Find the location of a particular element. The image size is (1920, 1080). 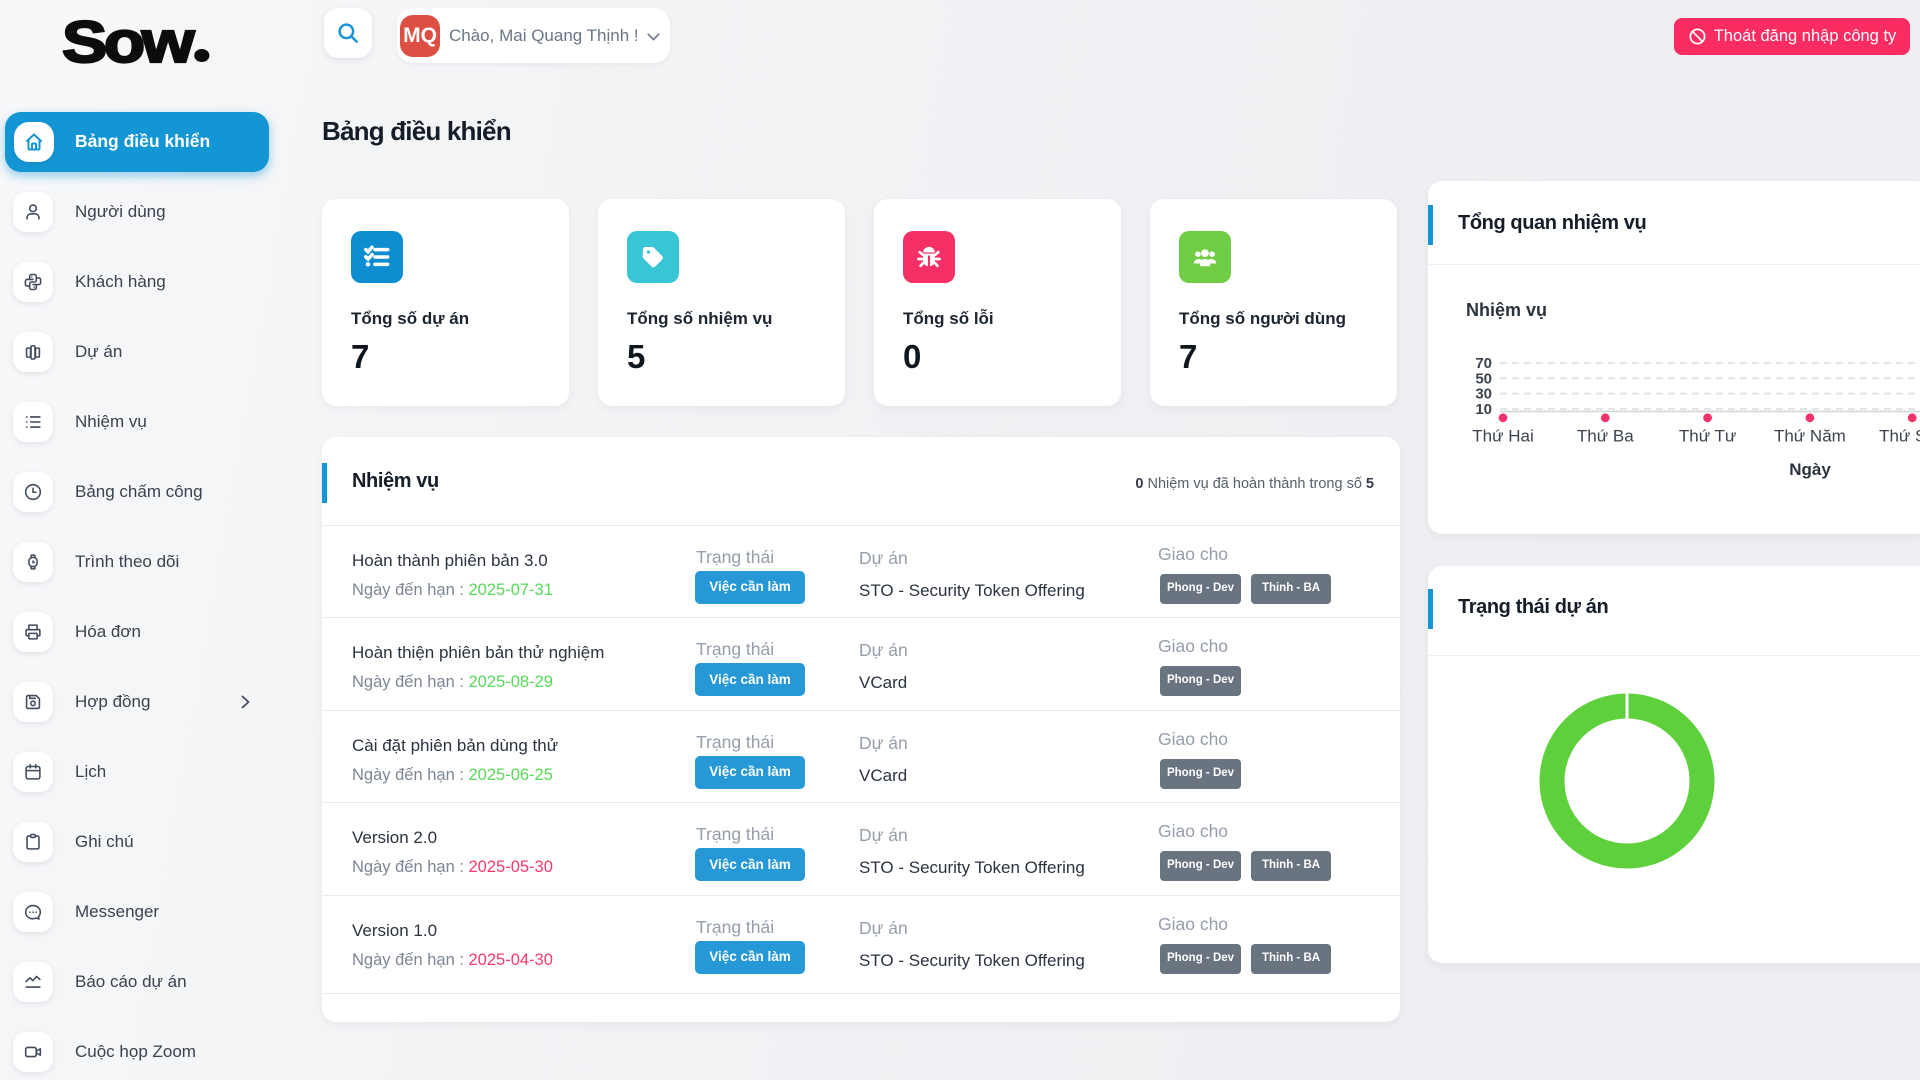

svg-text: 70 is located at coordinates (1483, 363).